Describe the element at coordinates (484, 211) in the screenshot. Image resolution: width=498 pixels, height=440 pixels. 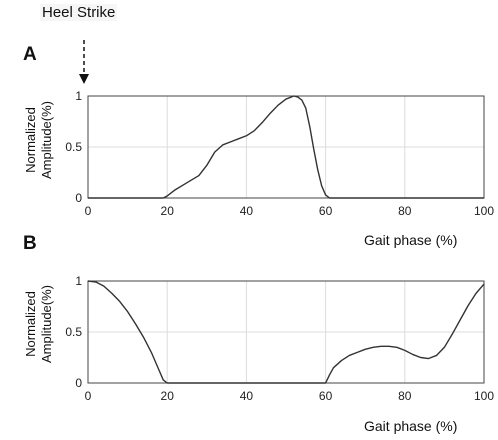
I see `x-tick-label-a-5: 100` at that location.